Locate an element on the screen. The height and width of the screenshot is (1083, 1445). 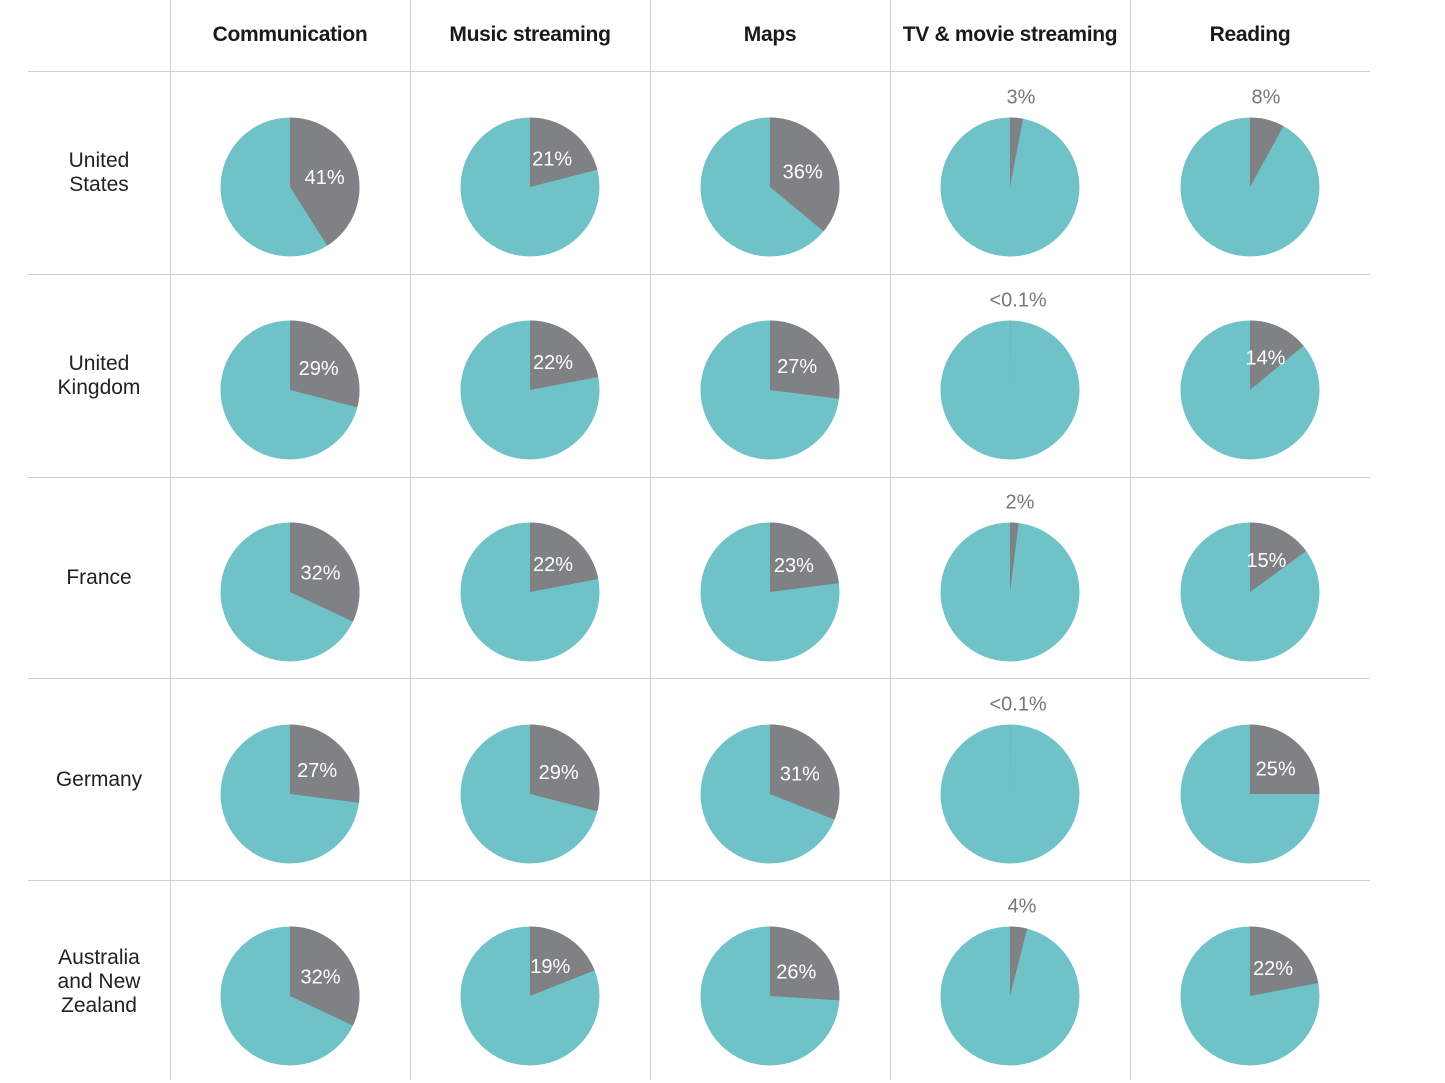
pie-cell: 41% is located at coordinates (290, 173).